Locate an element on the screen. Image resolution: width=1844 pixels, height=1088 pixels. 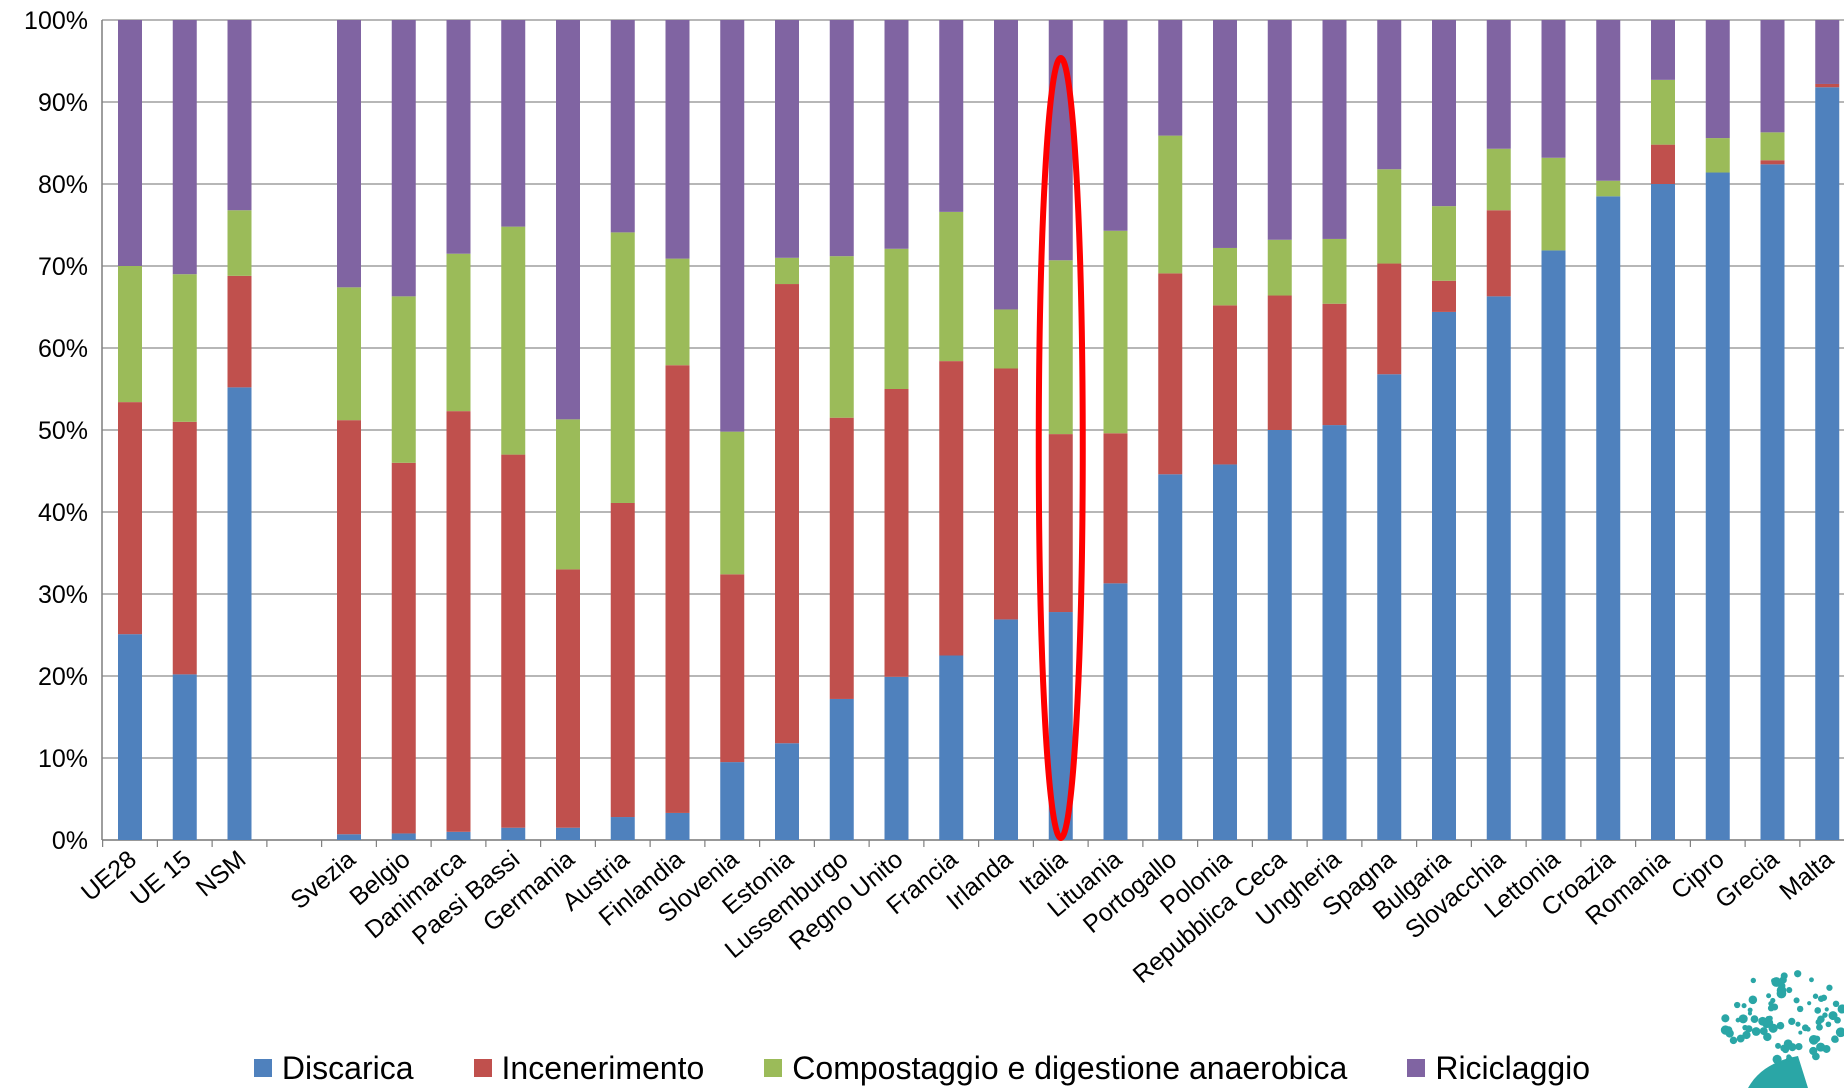
legend-label: Riciclaggio is located at coordinates (1513, 1067).